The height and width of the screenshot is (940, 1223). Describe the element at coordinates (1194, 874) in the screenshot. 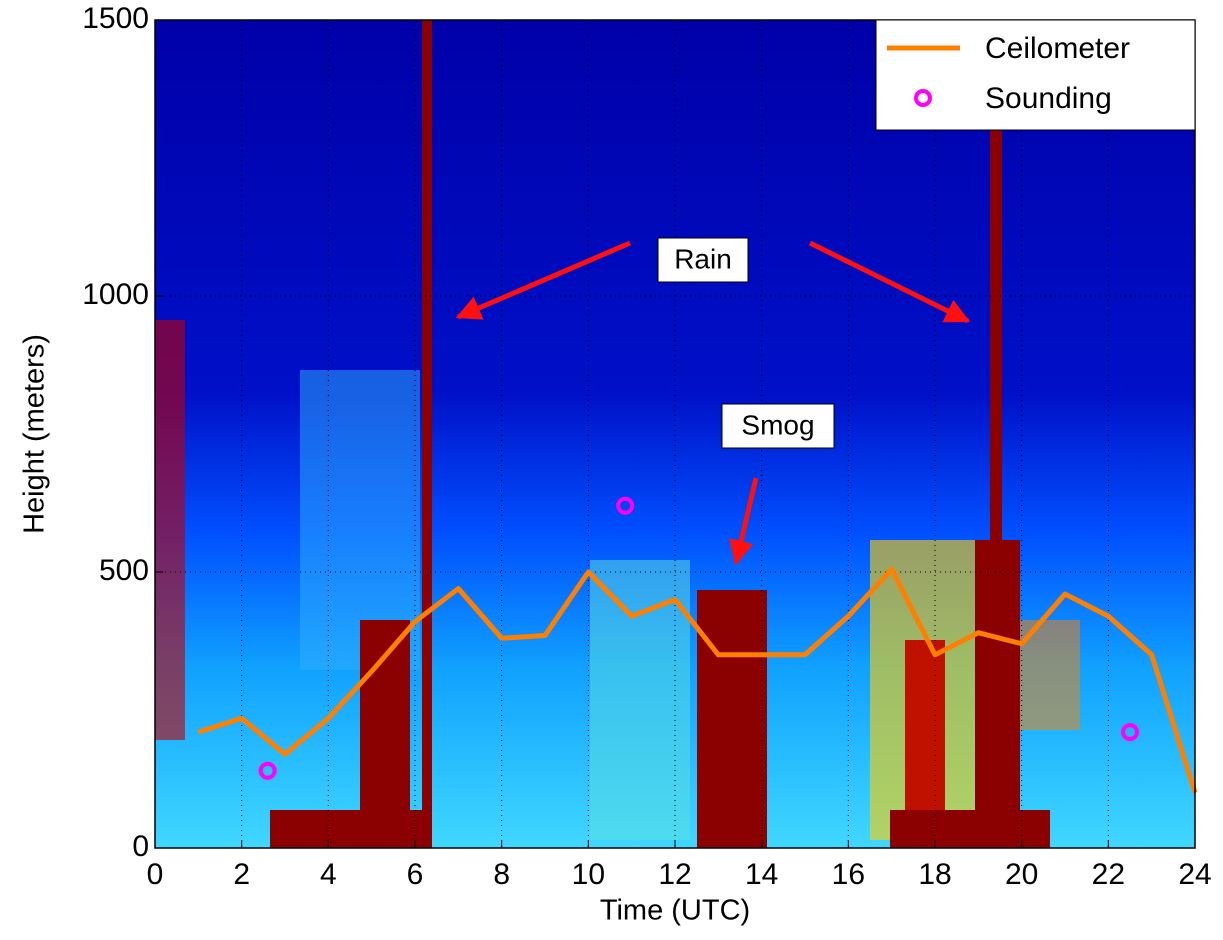

I see `x-tick-label: 24` at that location.